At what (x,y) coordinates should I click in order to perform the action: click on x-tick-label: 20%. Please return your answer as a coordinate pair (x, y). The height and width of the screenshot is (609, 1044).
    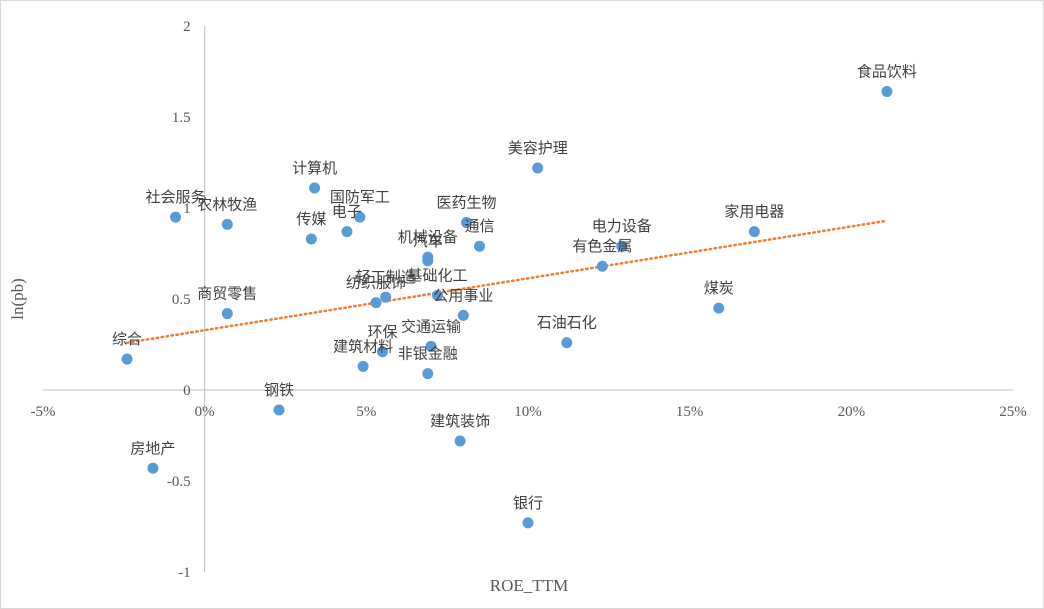
    Looking at the image, I should click on (852, 412).